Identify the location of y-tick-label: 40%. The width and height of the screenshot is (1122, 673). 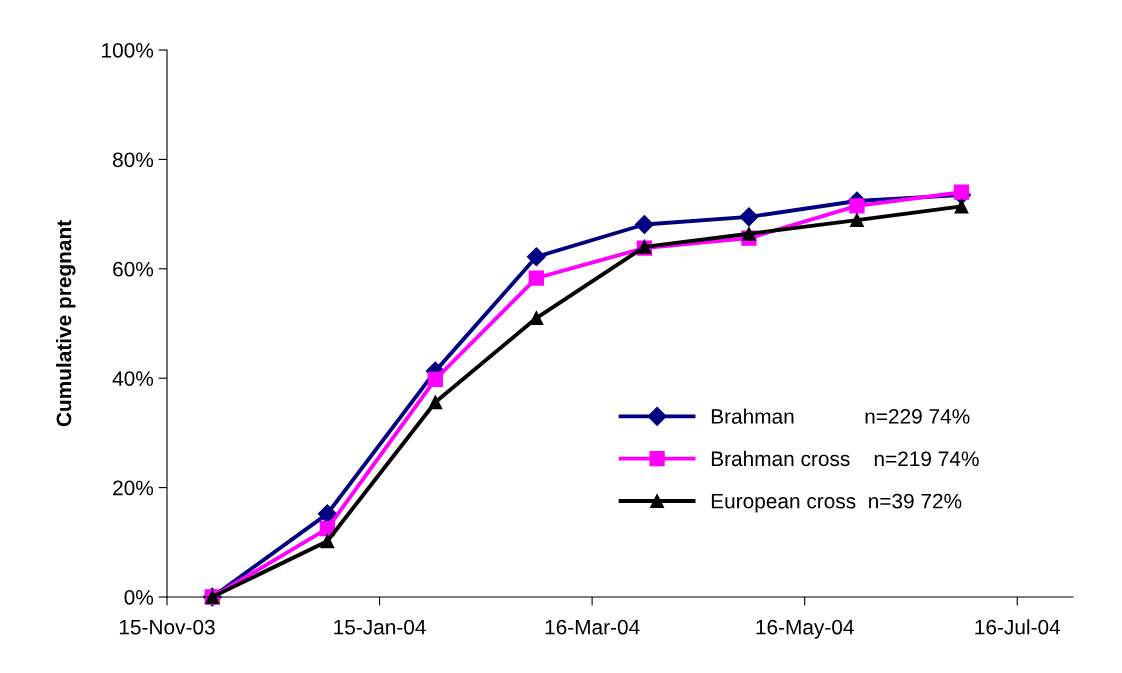
(133, 378).